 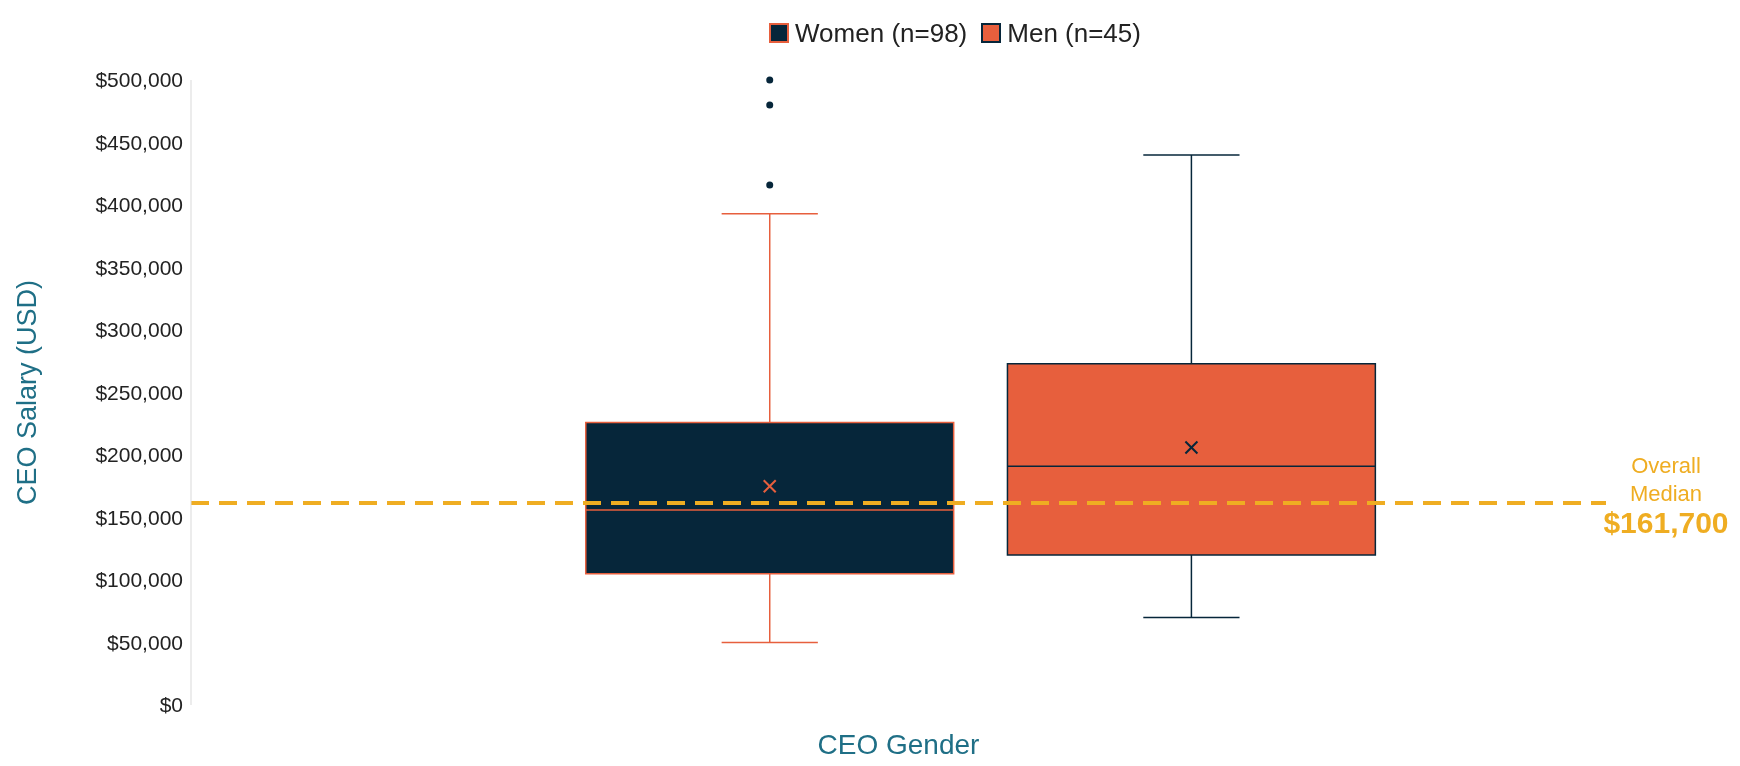 I want to click on y-tick-label: $250,000, so click(x=139, y=392).